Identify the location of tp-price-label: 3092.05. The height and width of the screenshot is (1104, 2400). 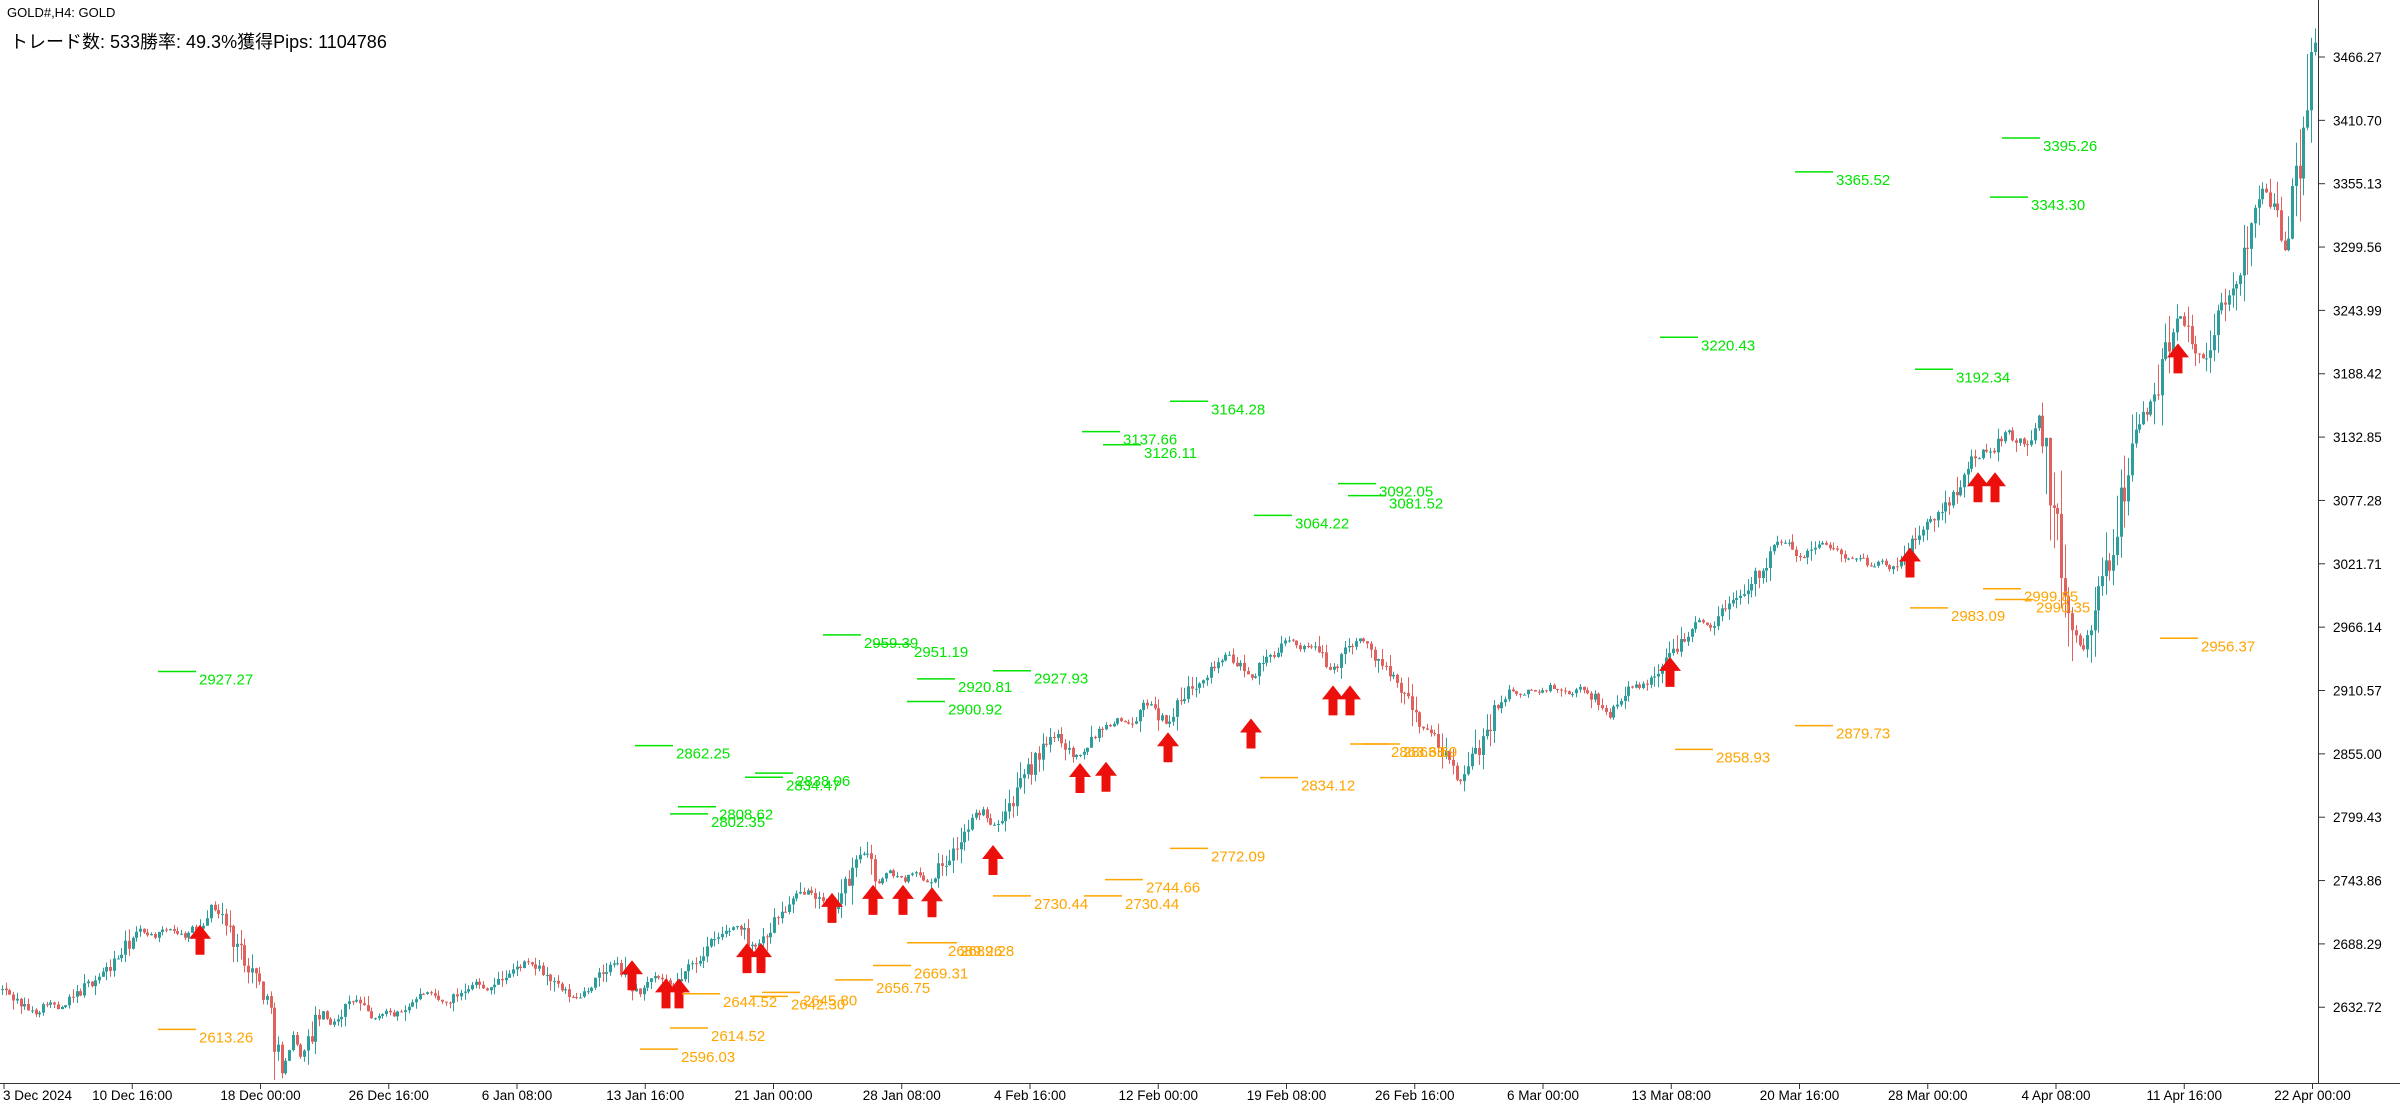
(1406, 492).